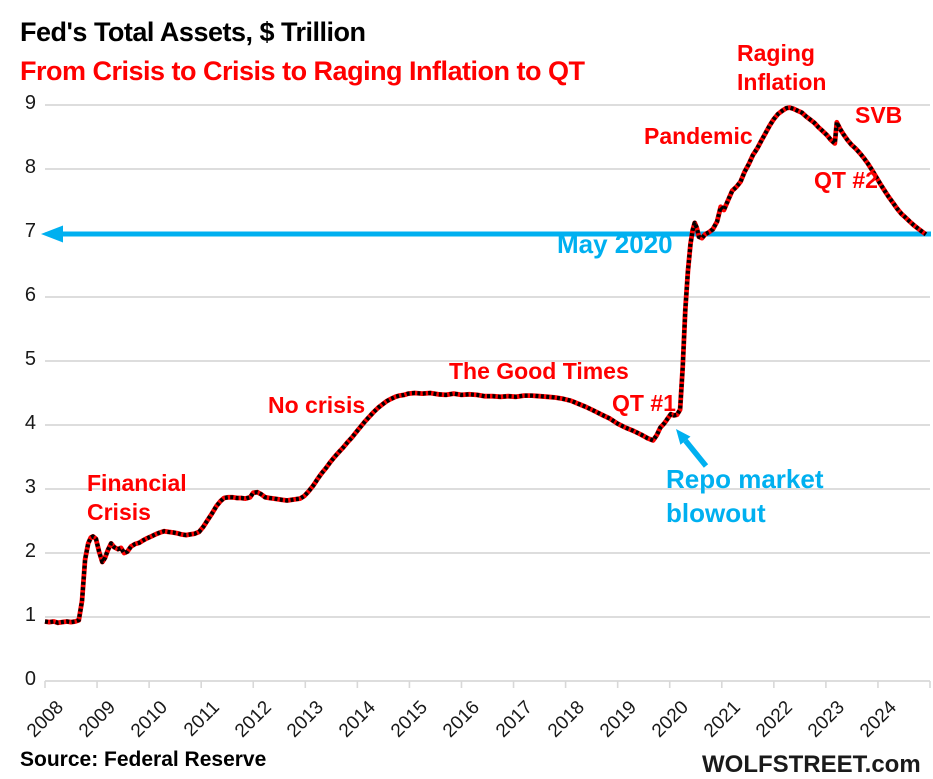 Image resolution: width=933 pixels, height=779 pixels. I want to click on repo-blowout-label: Repo market blowout, so click(745, 496).